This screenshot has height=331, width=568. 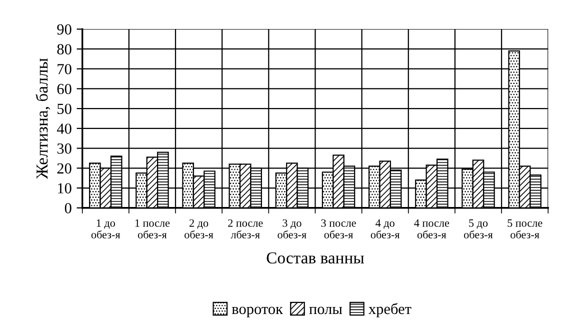 What do you see at coordinates (64, 148) in the screenshot?
I see `y-tick-label: 30` at bounding box center [64, 148].